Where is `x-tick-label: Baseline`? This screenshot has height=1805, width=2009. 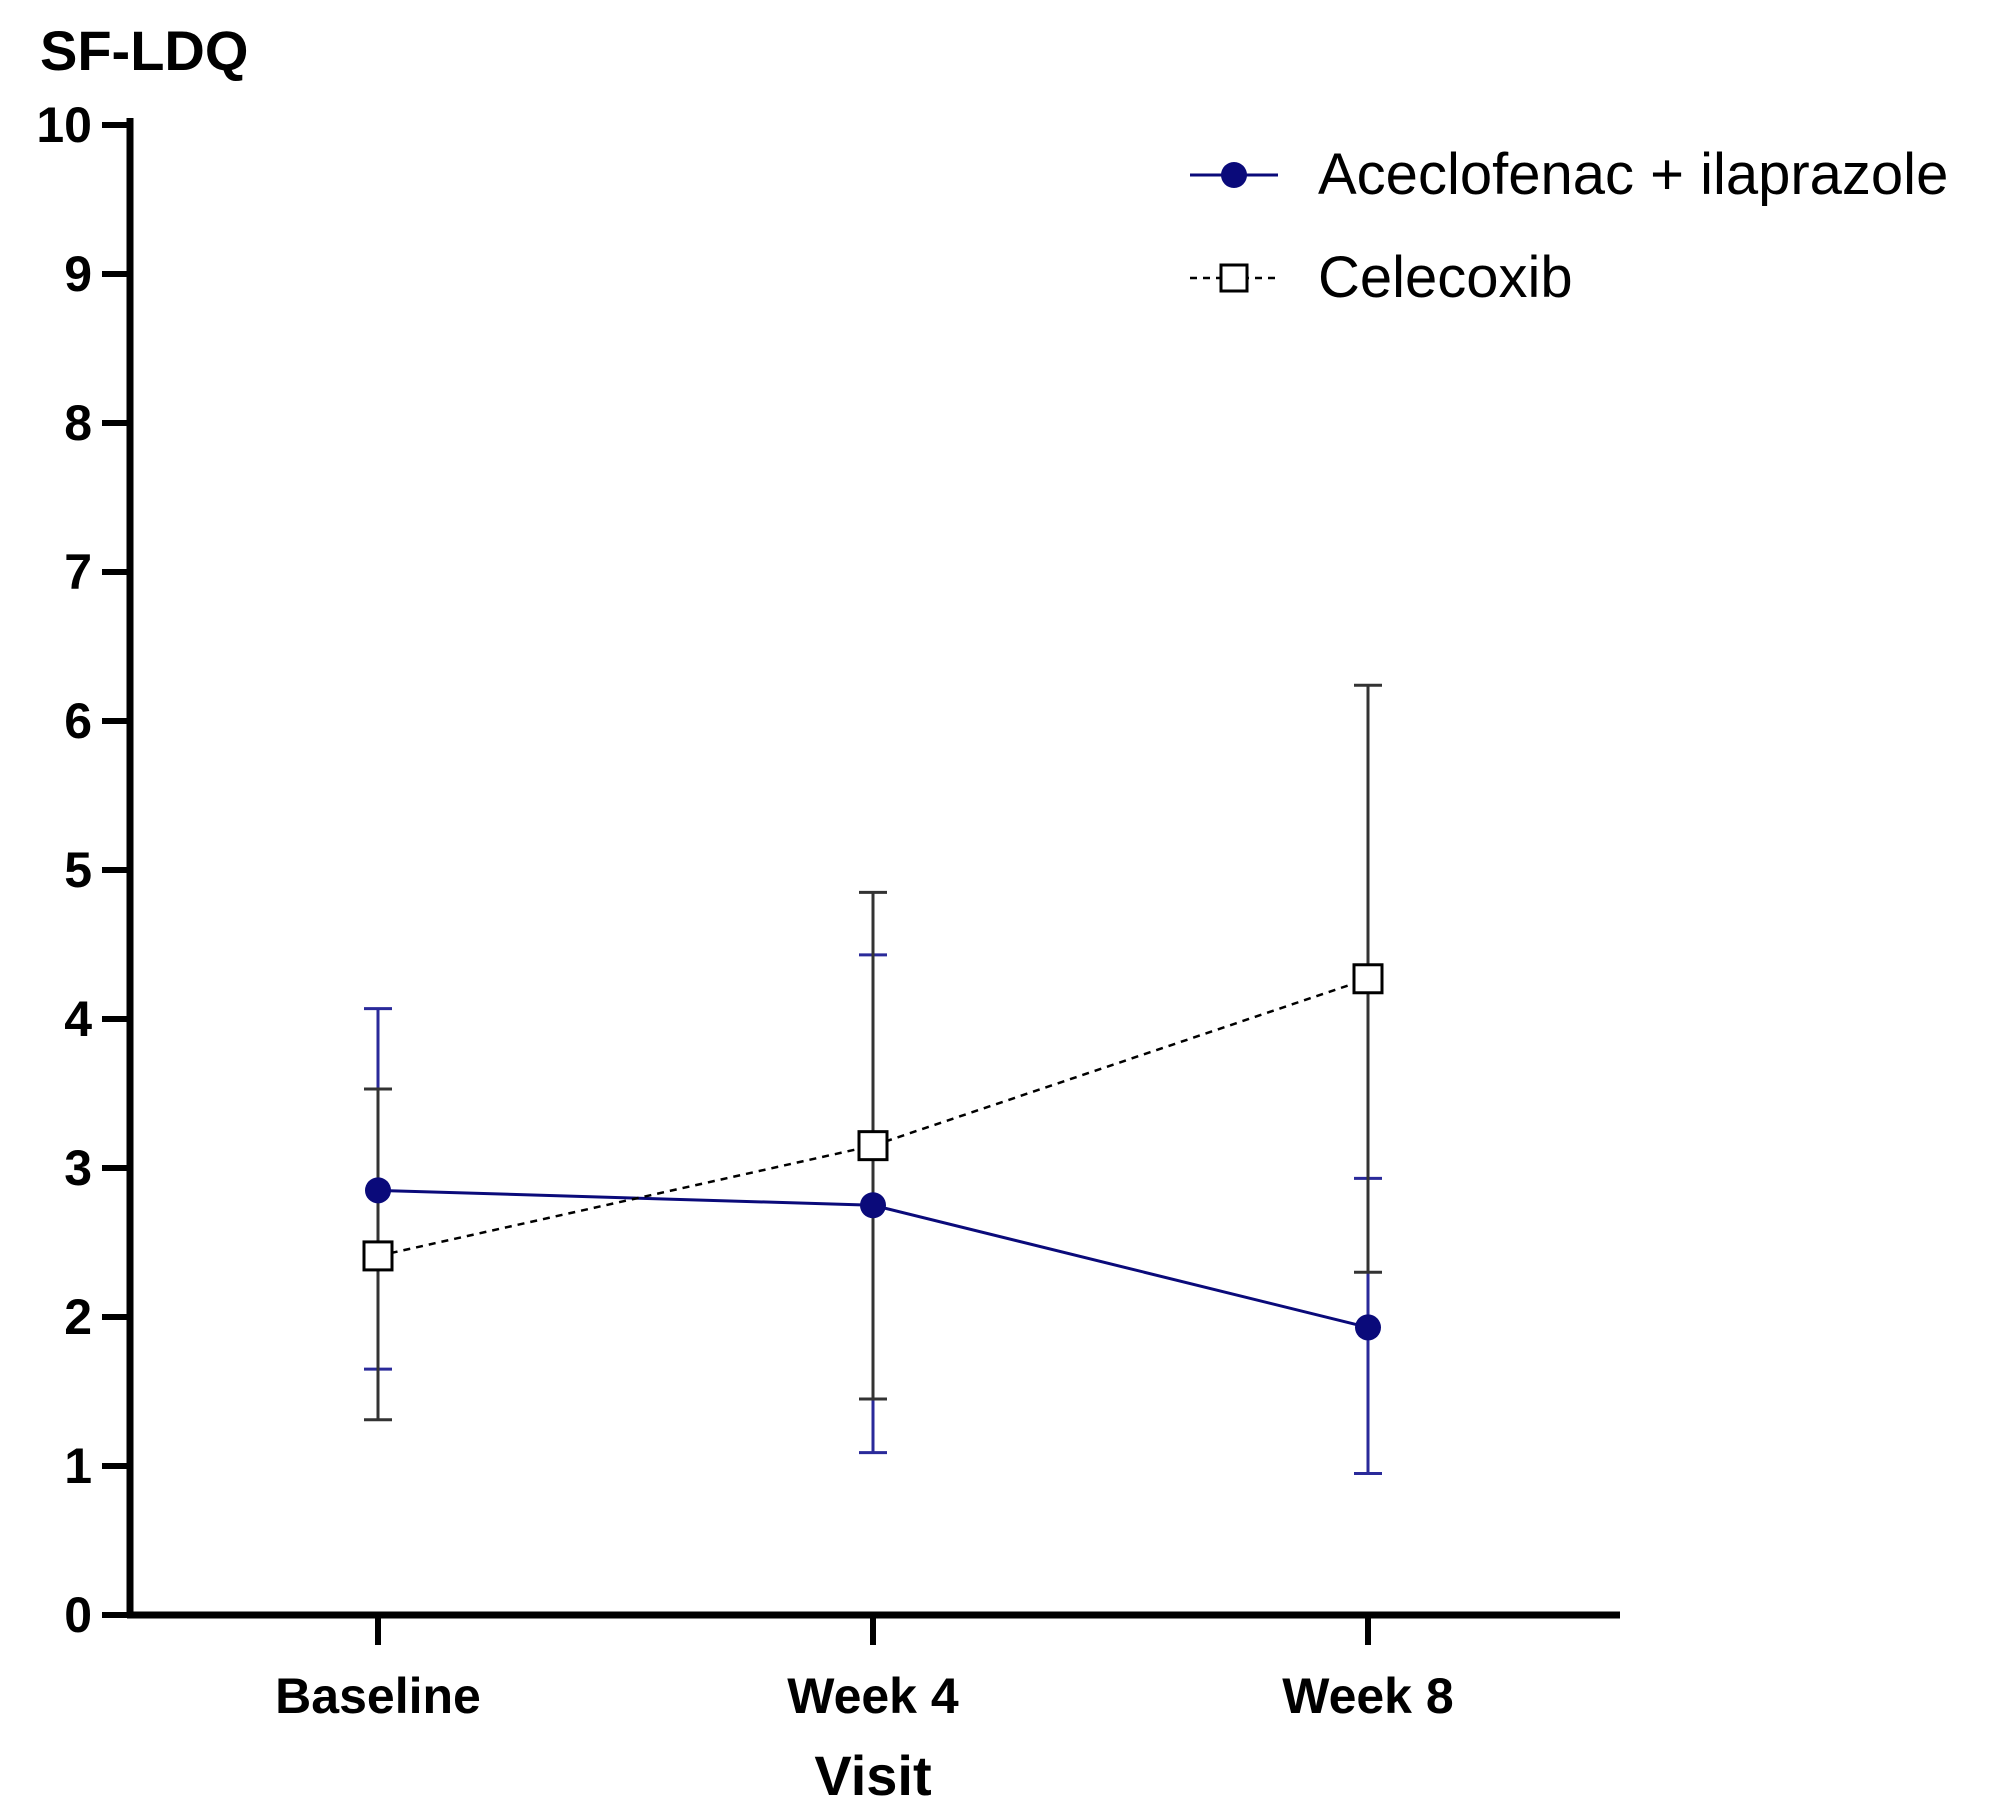
x-tick-label: Baseline is located at coordinates (378, 1696).